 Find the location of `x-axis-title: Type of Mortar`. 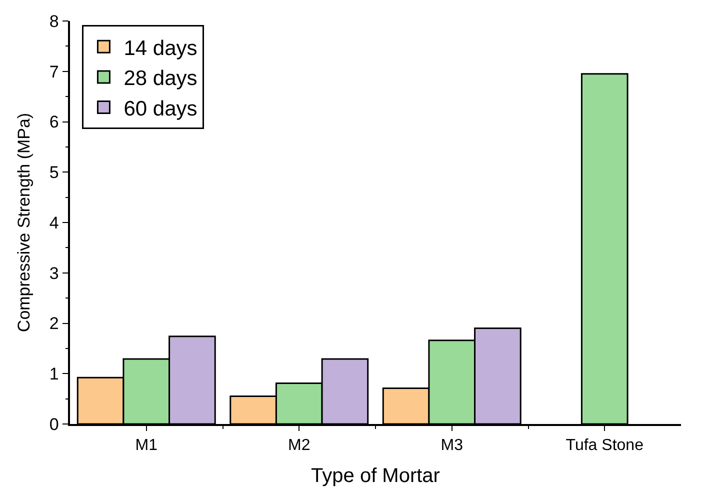

x-axis-title: Type of Mortar is located at coordinates (375, 475).